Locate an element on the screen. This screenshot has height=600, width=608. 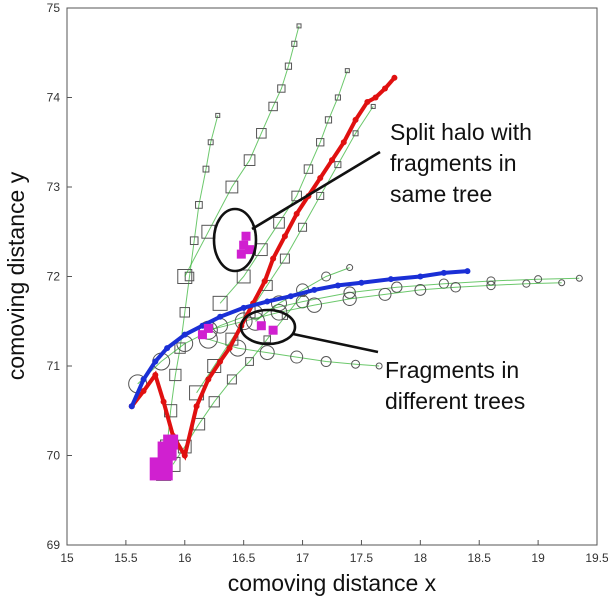
x-tick-label: 19.5 is located at coordinates (596, 558).